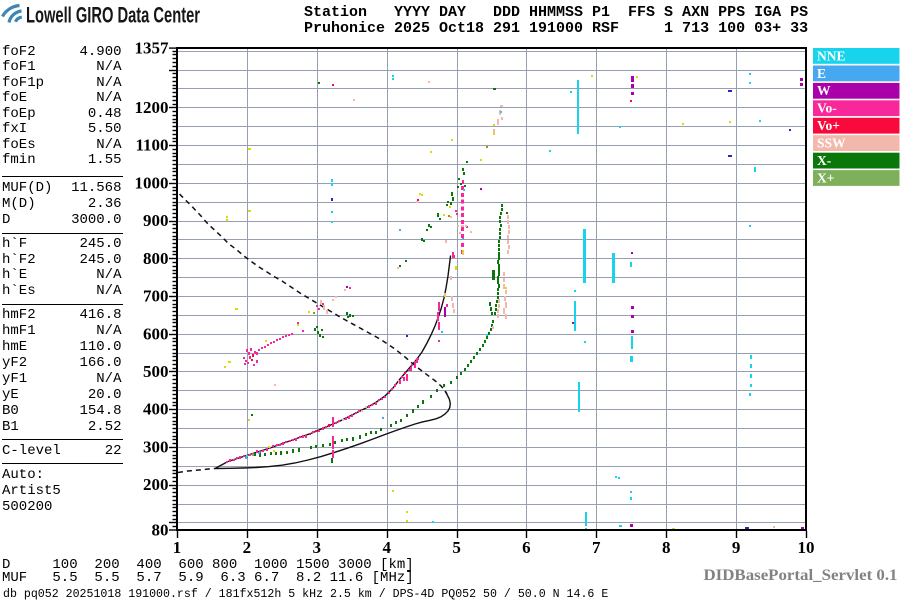  Describe the element at coordinates (177, 547) in the screenshot. I see `svg-text: 1` at that location.